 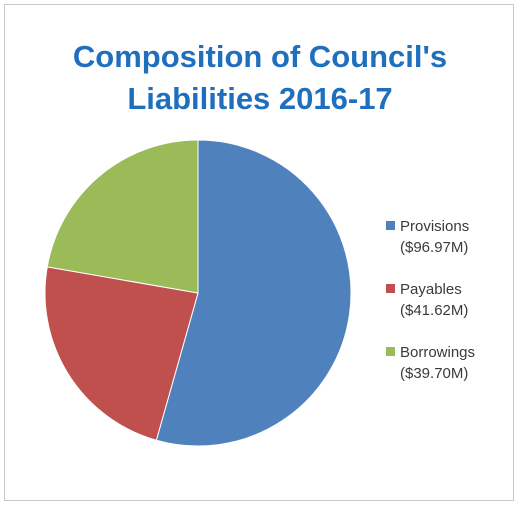 What do you see at coordinates (390, 351) in the screenshot?
I see `legend-swatch-borrowings` at bounding box center [390, 351].